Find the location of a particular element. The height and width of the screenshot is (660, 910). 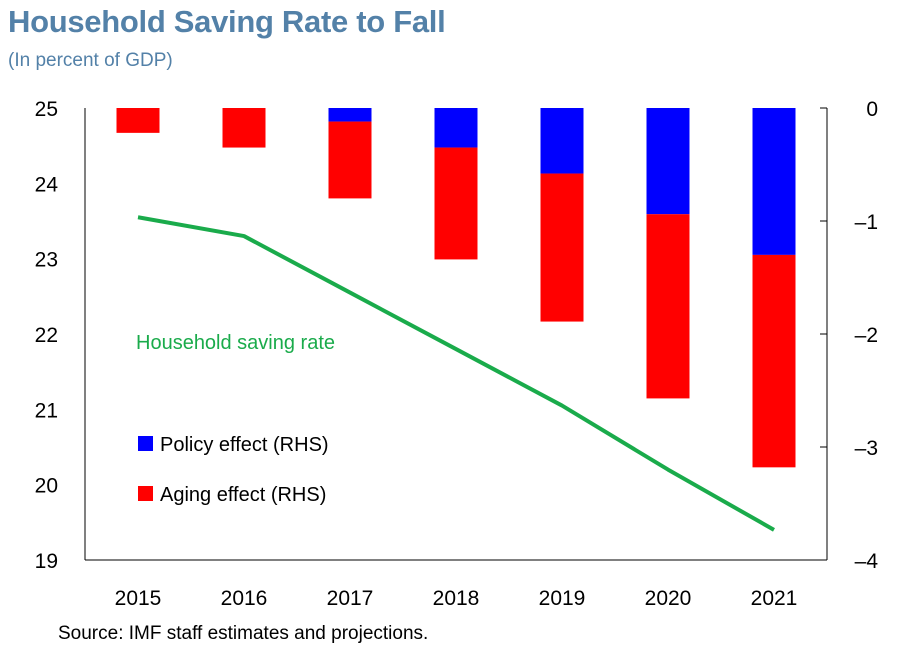

x-axis-ticks: 2015 2016 2017 2018 2019 2020 2021 is located at coordinates (456, 598).